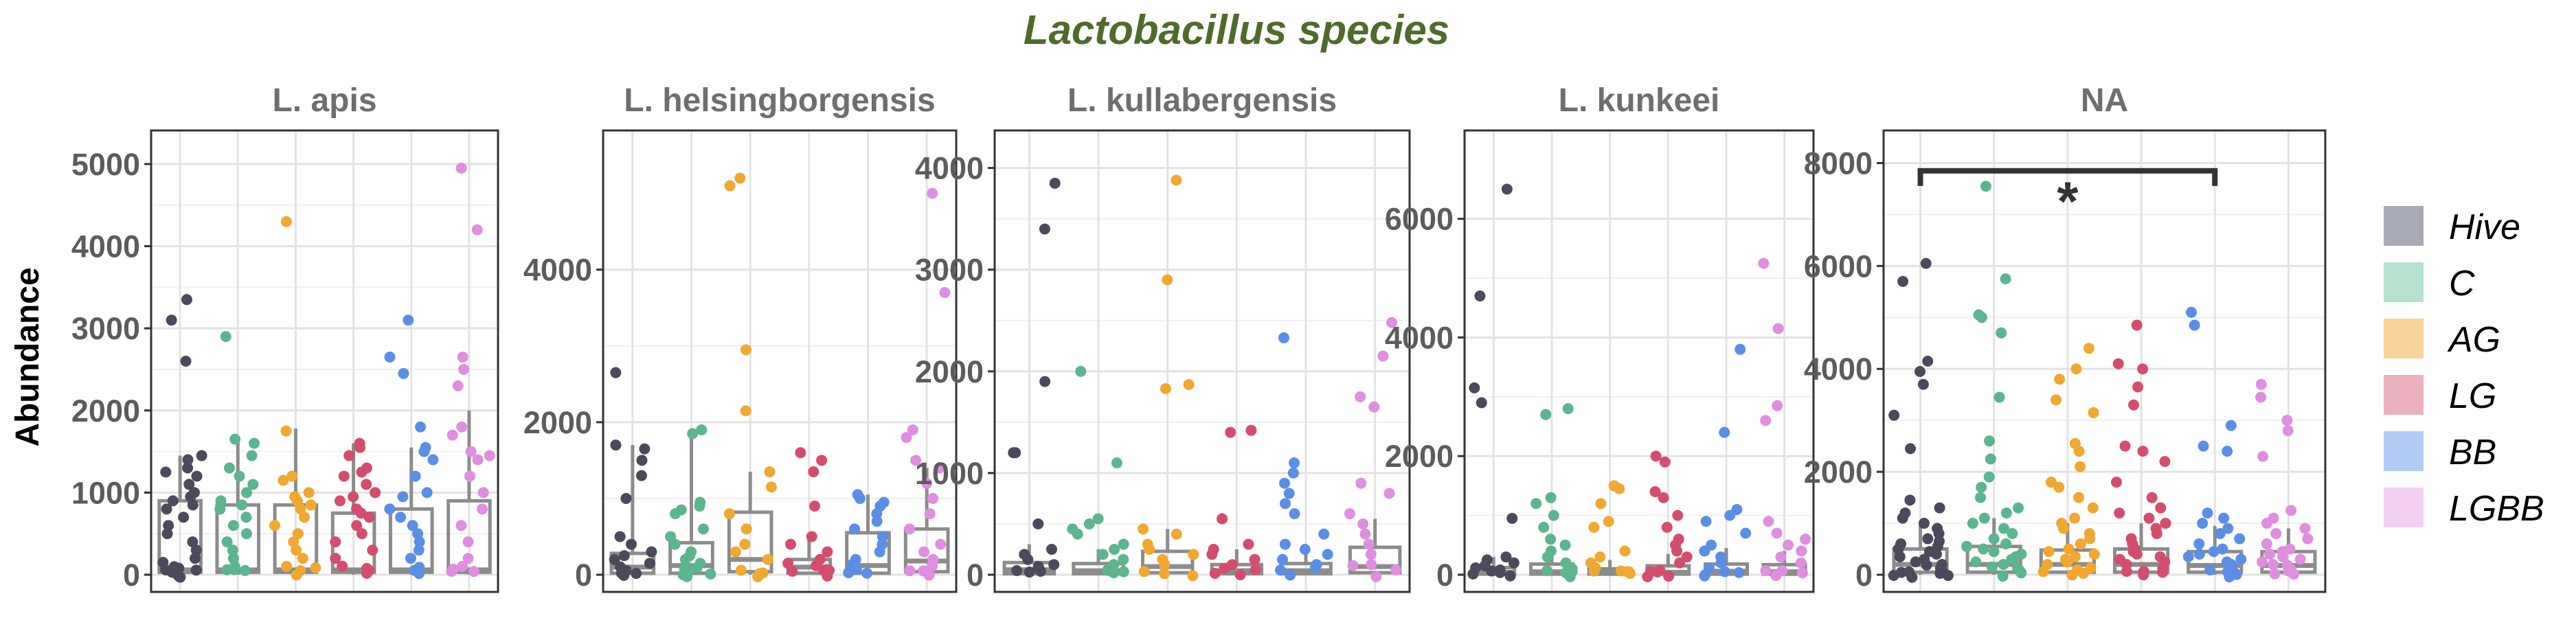  What do you see at coordinates (1784, 420) in the screenshot?
I see `points-lgbb` at bounding box center [1784, 420].